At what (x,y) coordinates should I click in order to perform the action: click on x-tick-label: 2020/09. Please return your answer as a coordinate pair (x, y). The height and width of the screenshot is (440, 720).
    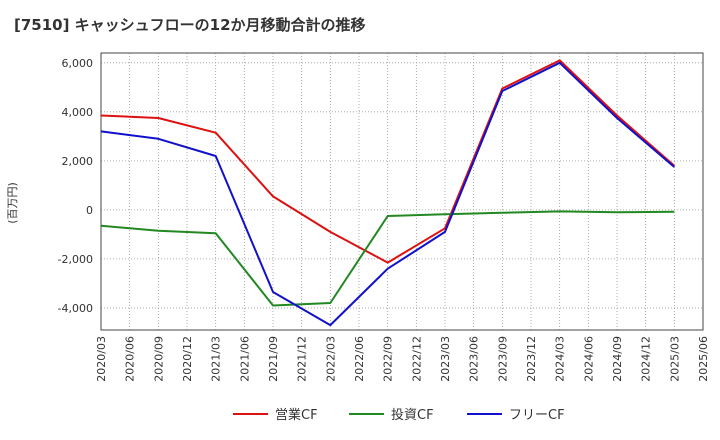
    Looking at the image, I should click on (158, 359).